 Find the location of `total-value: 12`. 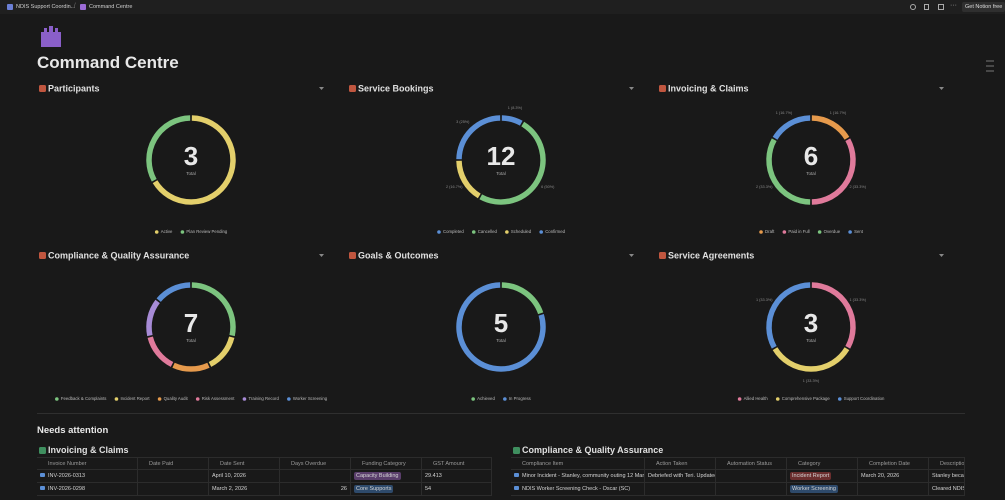

total-value: 12 is located at coordinates (501, 156).